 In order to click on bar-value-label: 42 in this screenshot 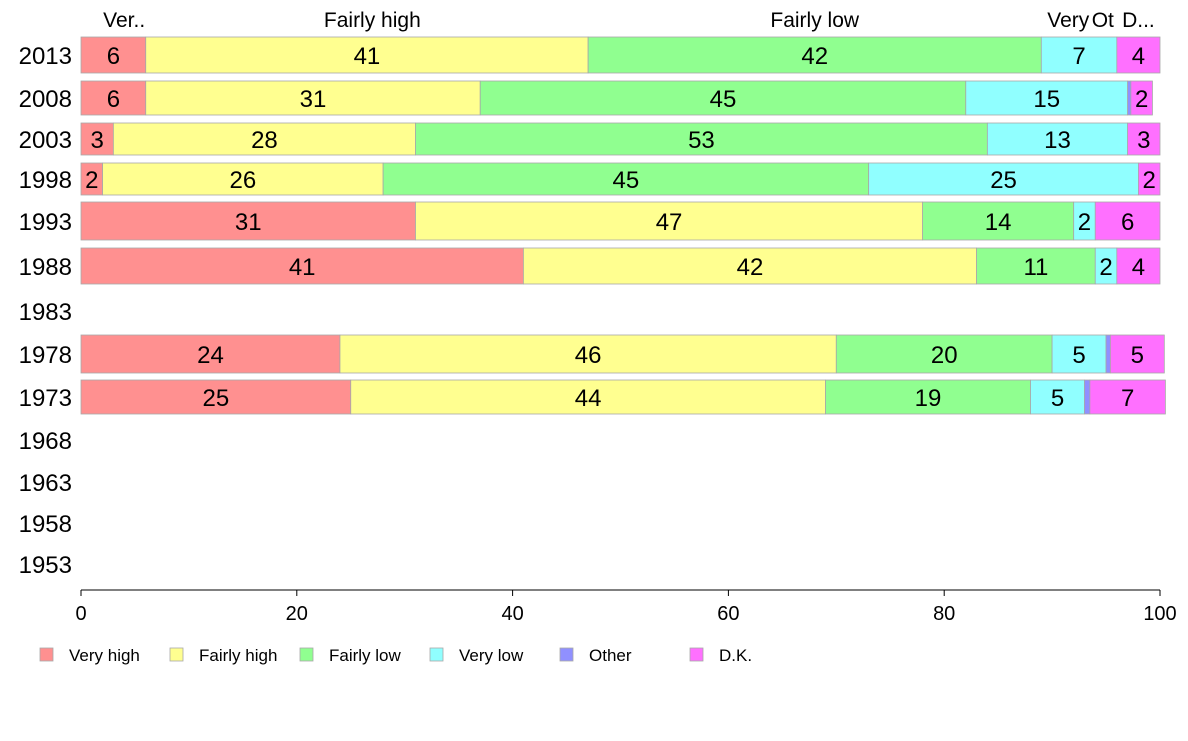, I will do `click(814, 56)`.